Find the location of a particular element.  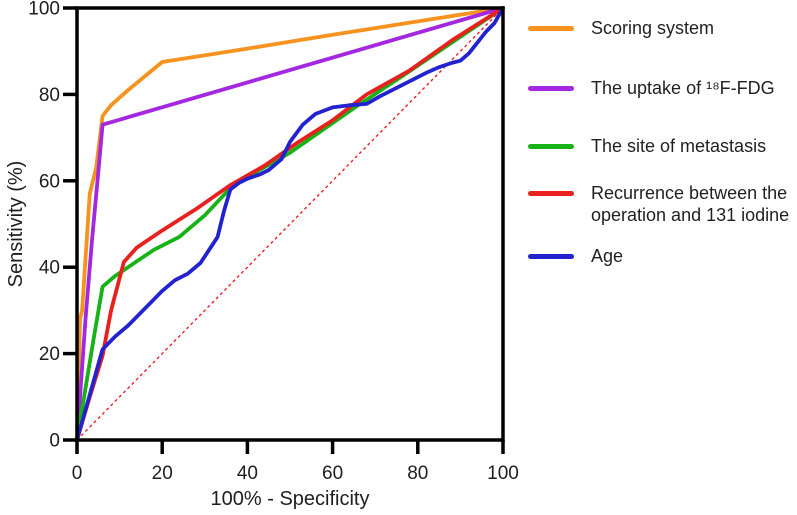

y-tick-label: 20 is located at coordinates (49, 354).